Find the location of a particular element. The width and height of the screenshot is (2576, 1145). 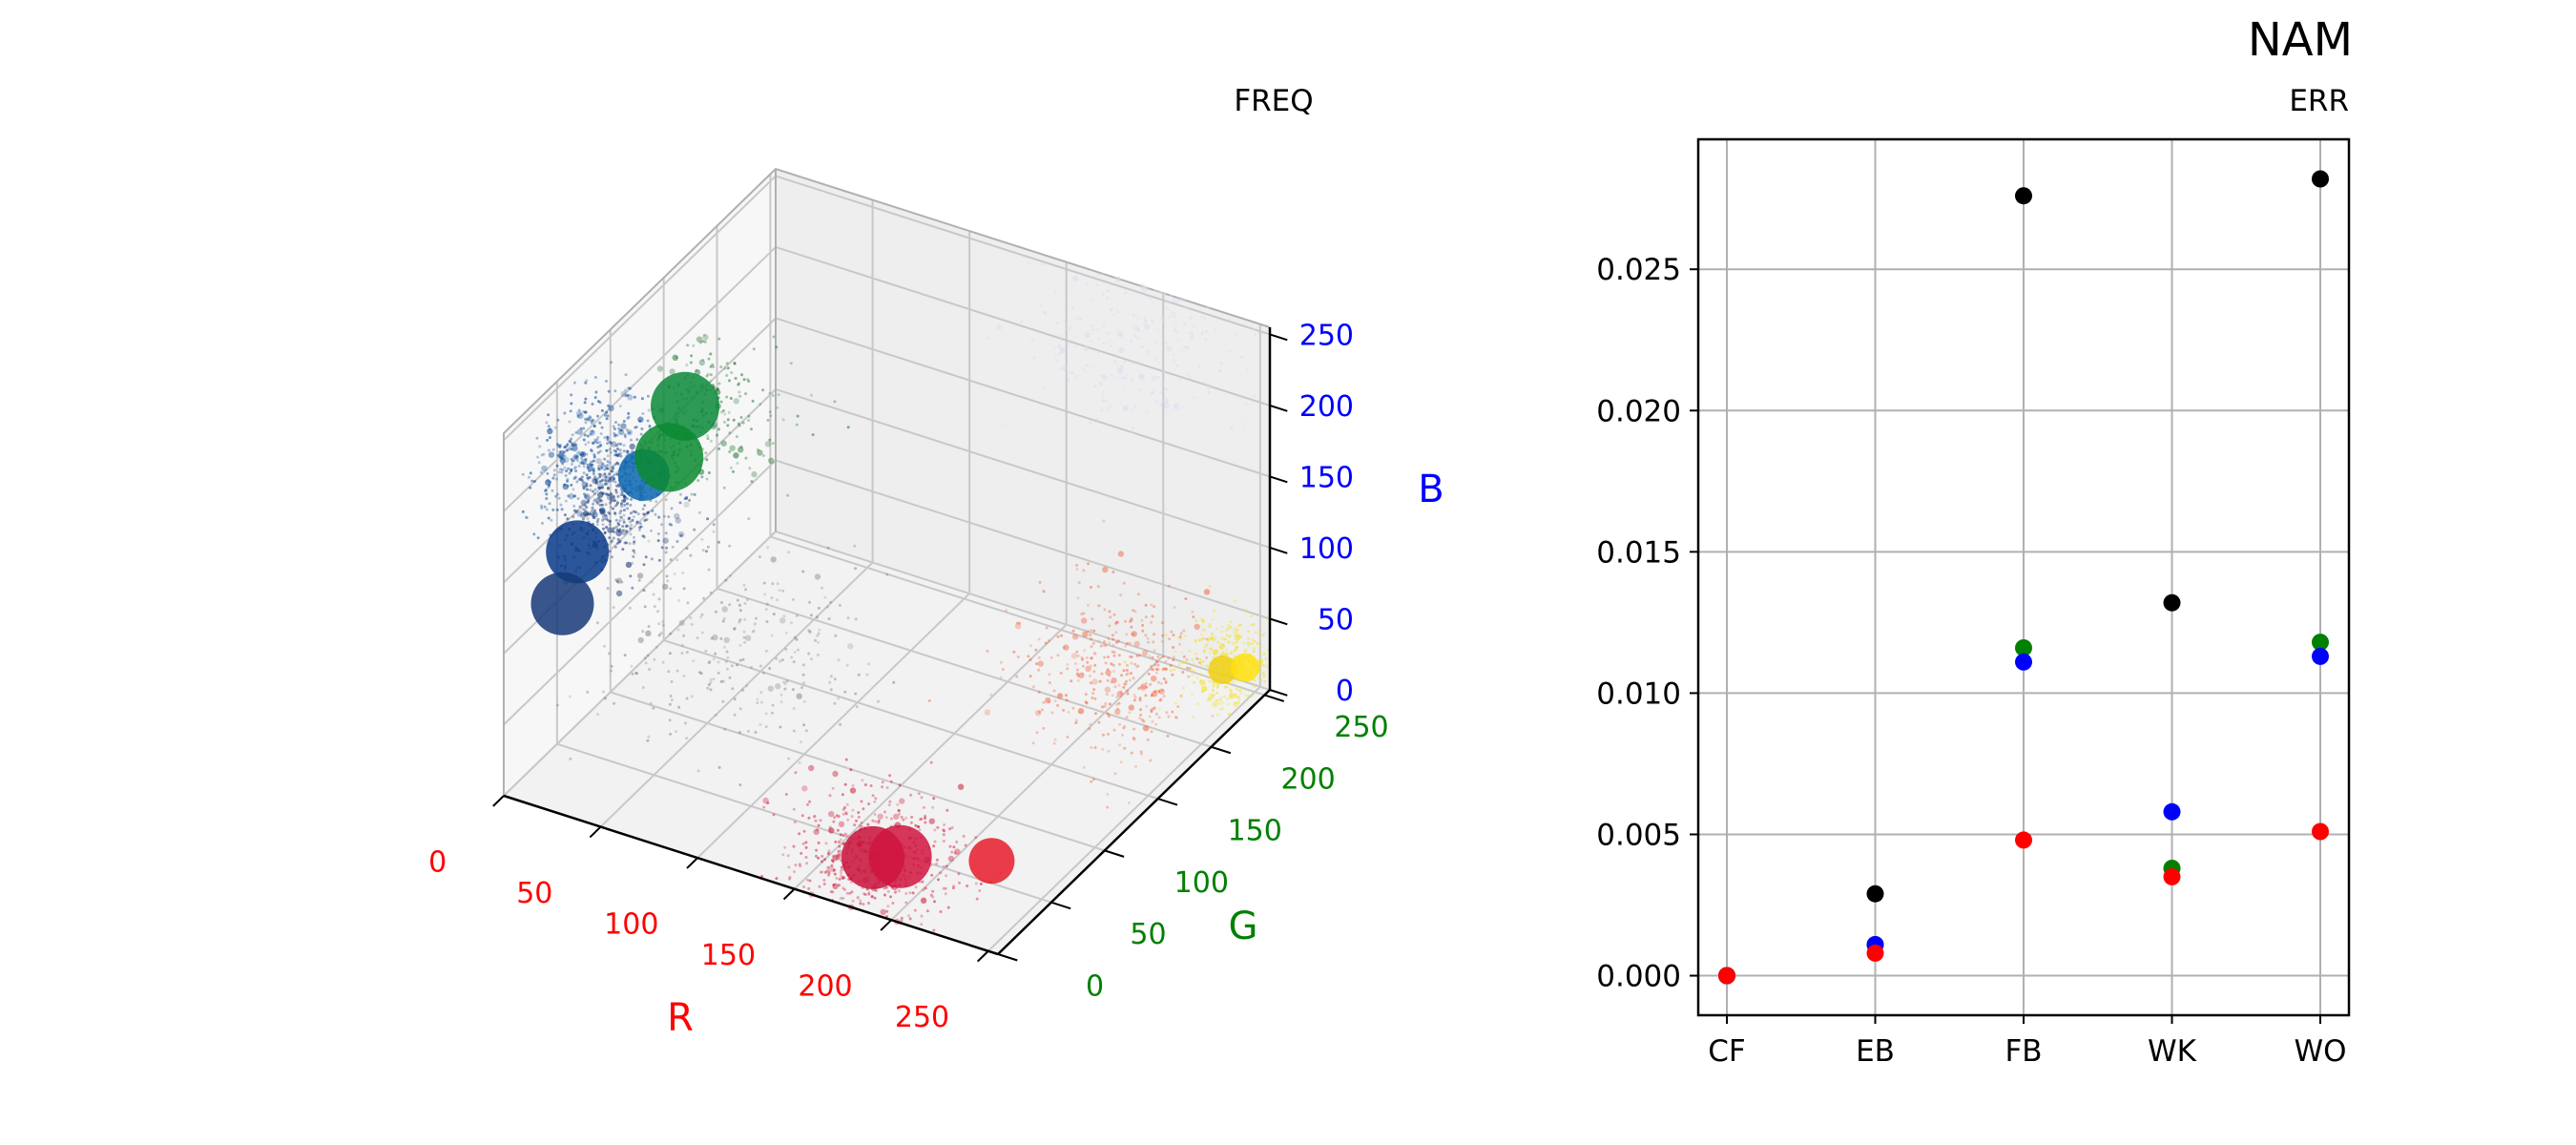

g-axis-line is located at coordinates (1134, 822).